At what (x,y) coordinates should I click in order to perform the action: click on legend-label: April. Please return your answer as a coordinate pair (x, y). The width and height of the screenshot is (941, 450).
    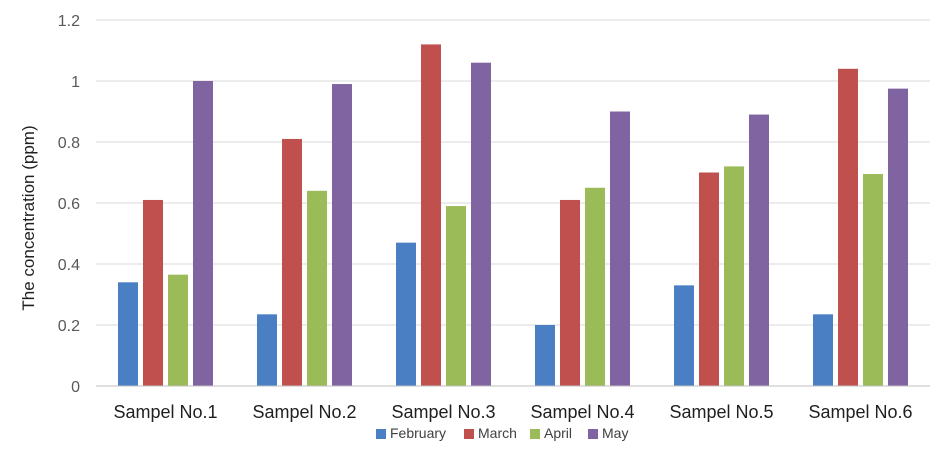
    Looking at the image, I should click on (558, 433).